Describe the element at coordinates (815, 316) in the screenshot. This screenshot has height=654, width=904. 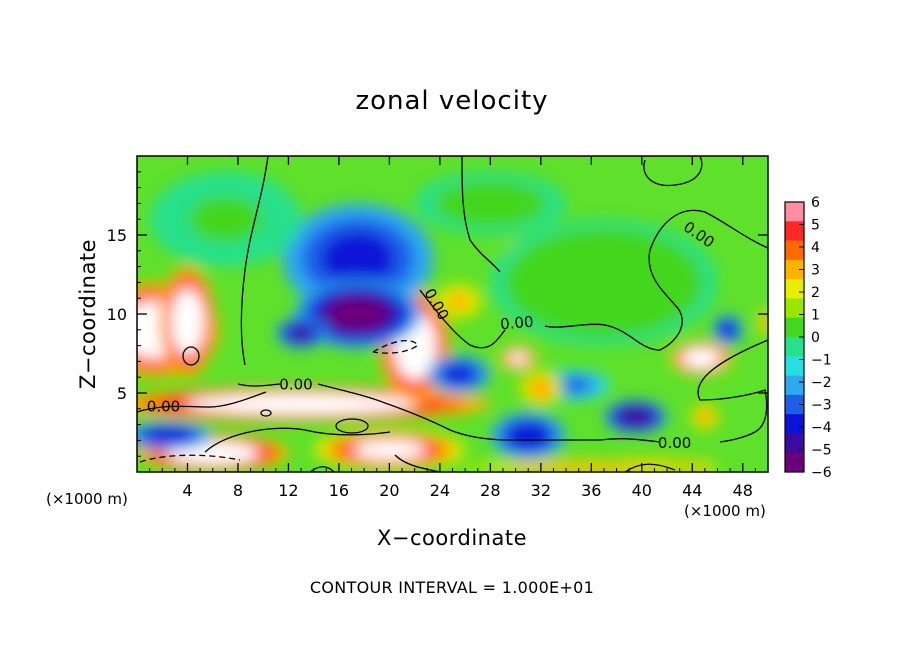
I see `colorbar-tick-label: 1` at that location.